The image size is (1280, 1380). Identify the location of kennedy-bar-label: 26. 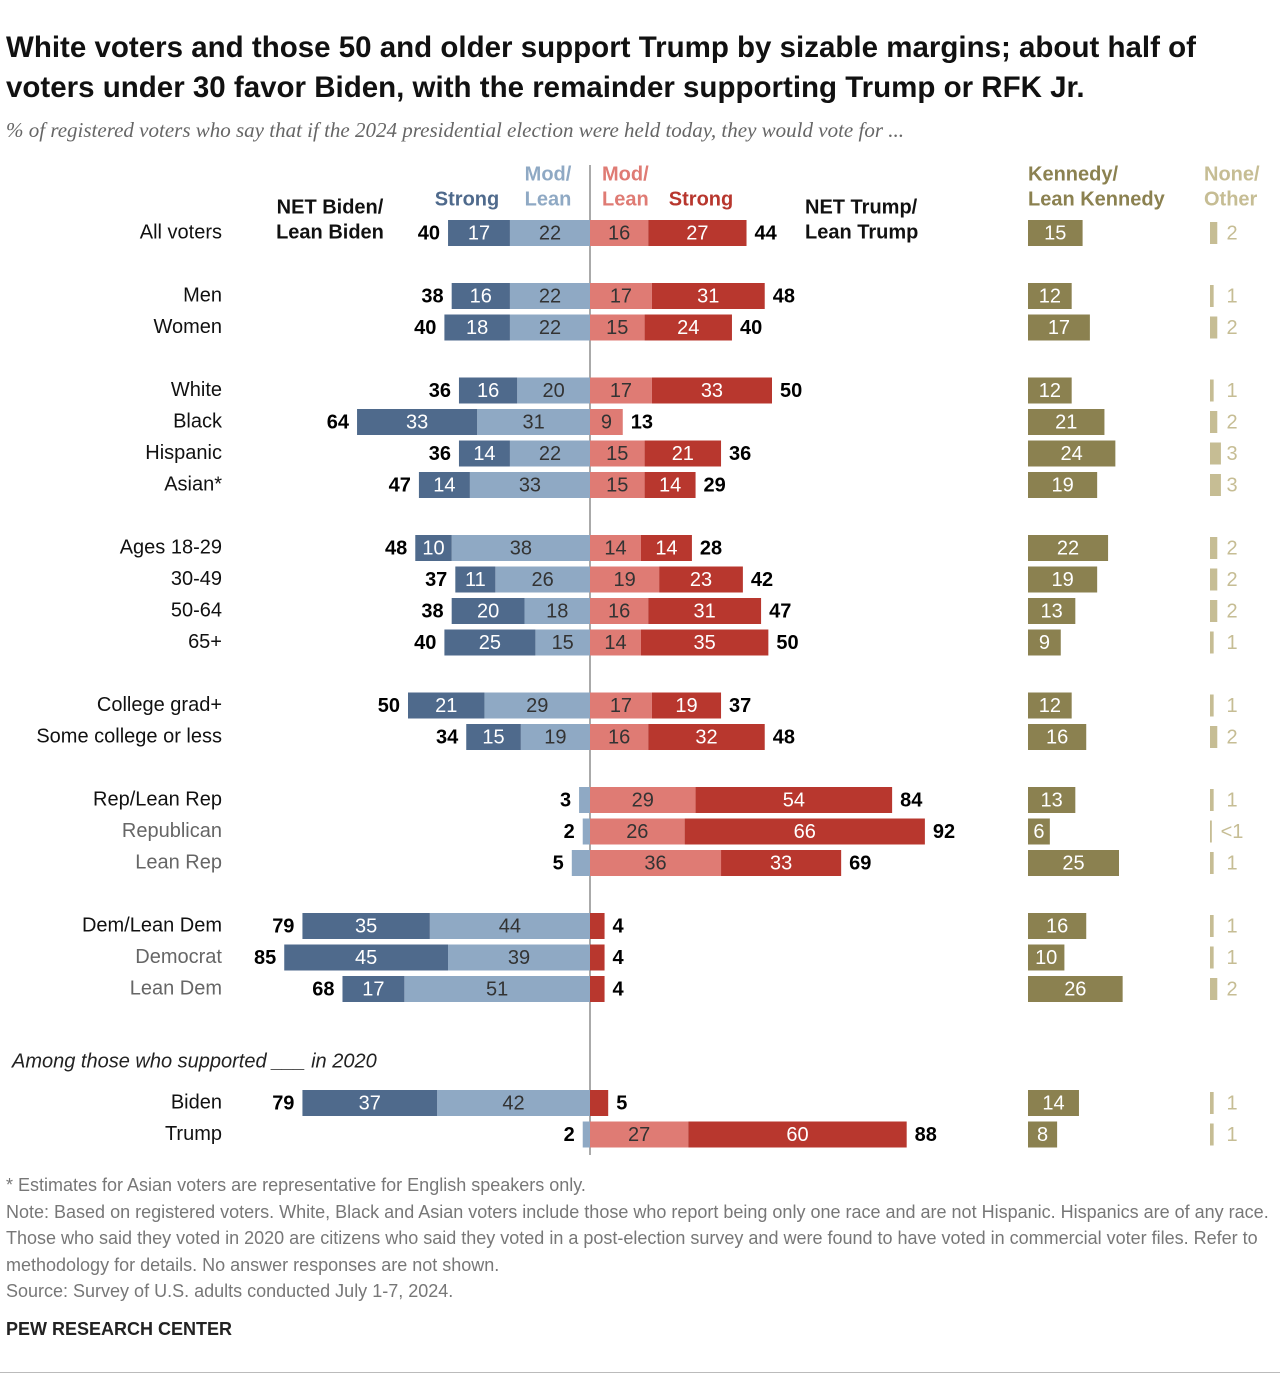
(1075, 989).